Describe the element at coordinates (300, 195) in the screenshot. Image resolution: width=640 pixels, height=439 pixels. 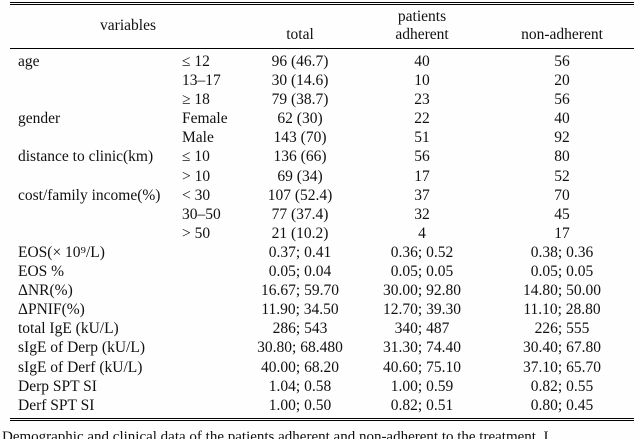
I see `cell-total: 107 (52.4)` at that location.